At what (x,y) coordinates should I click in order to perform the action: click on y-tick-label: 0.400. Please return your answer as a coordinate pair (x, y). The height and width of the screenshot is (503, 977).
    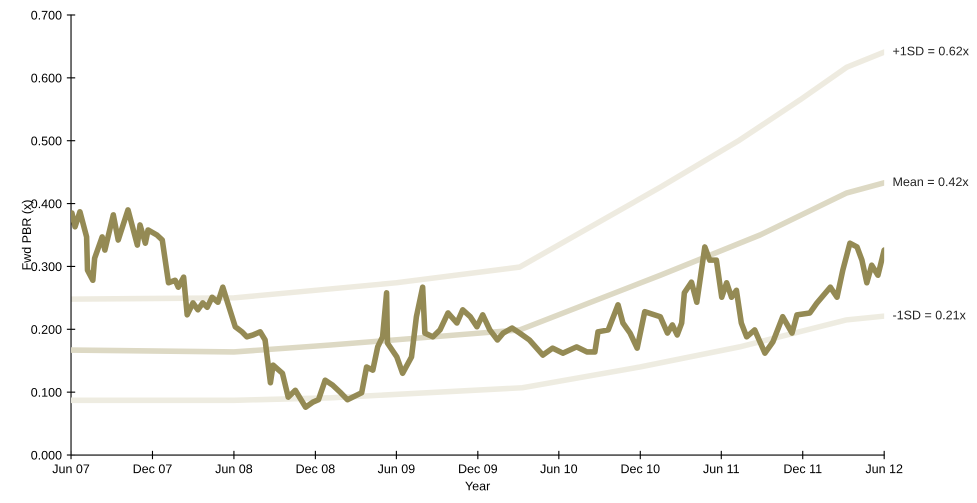
    Looking at the image, I should click on (46, 203).